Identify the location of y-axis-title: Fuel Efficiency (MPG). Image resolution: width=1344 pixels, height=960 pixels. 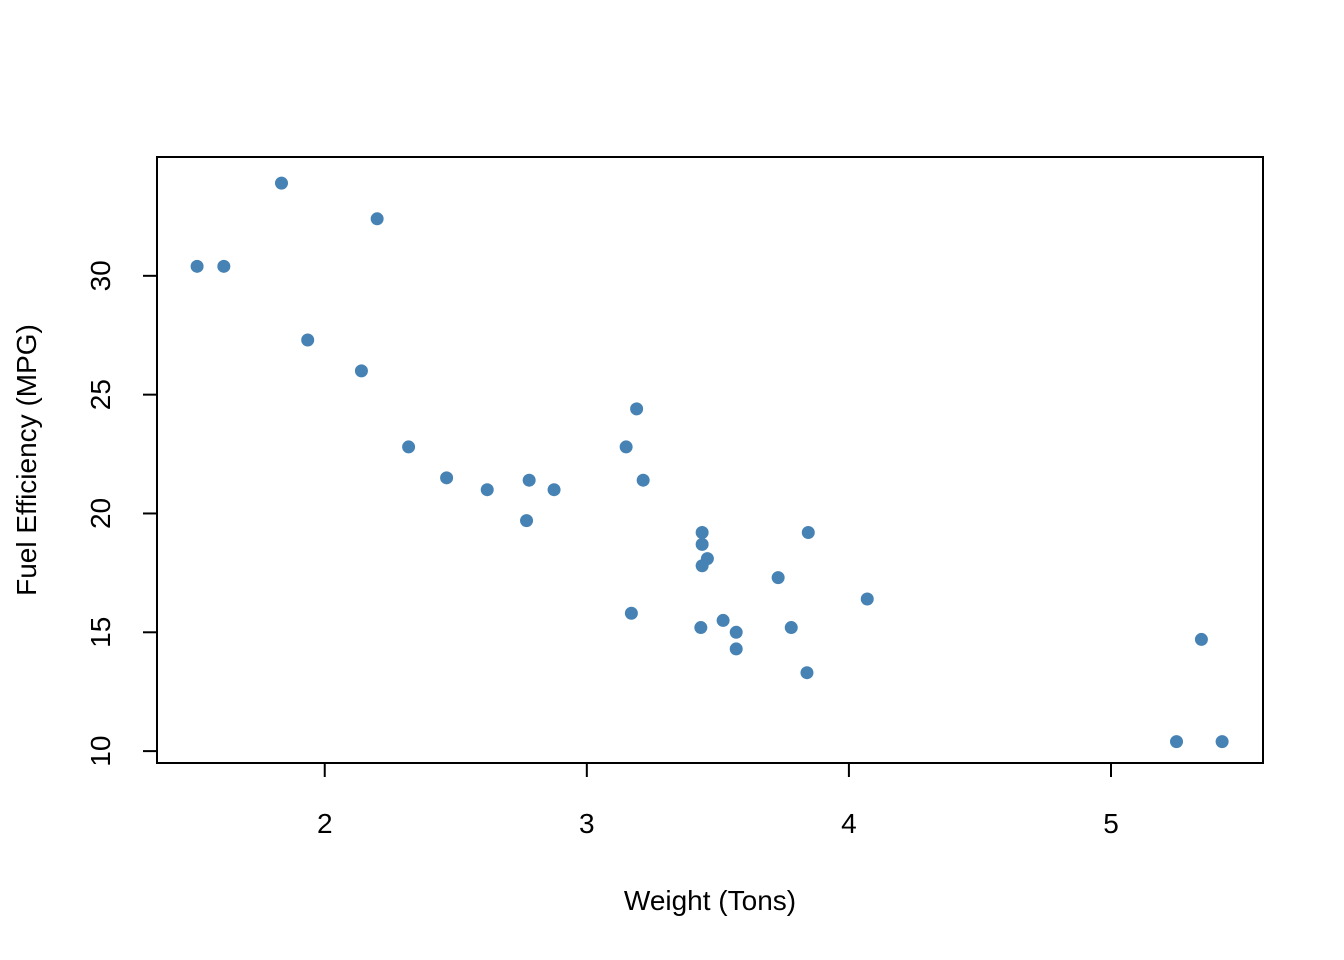
(26, 460).